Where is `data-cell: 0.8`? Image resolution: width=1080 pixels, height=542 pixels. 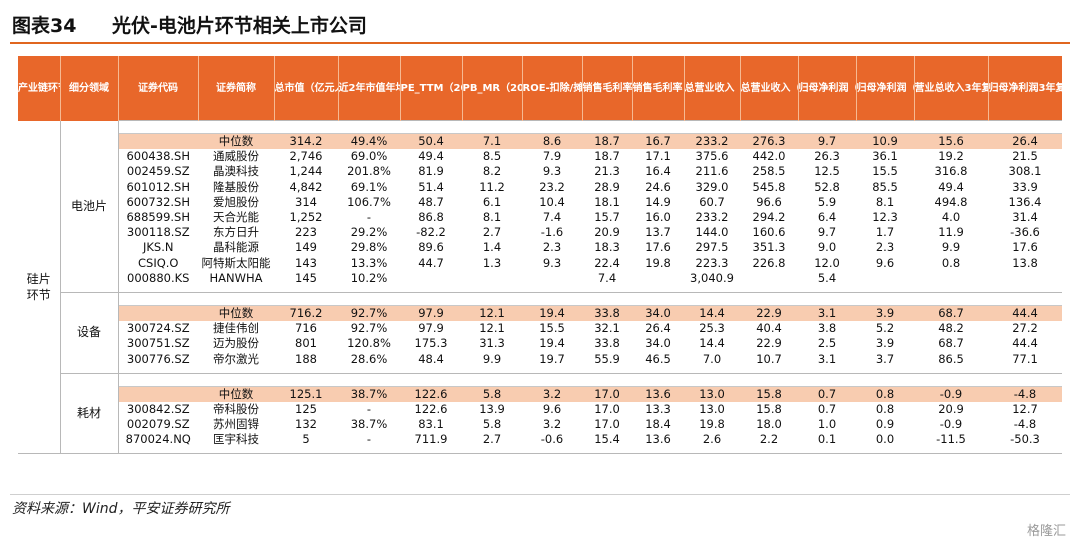 data-cell: 0.8 is located at coordinates (951, 262).